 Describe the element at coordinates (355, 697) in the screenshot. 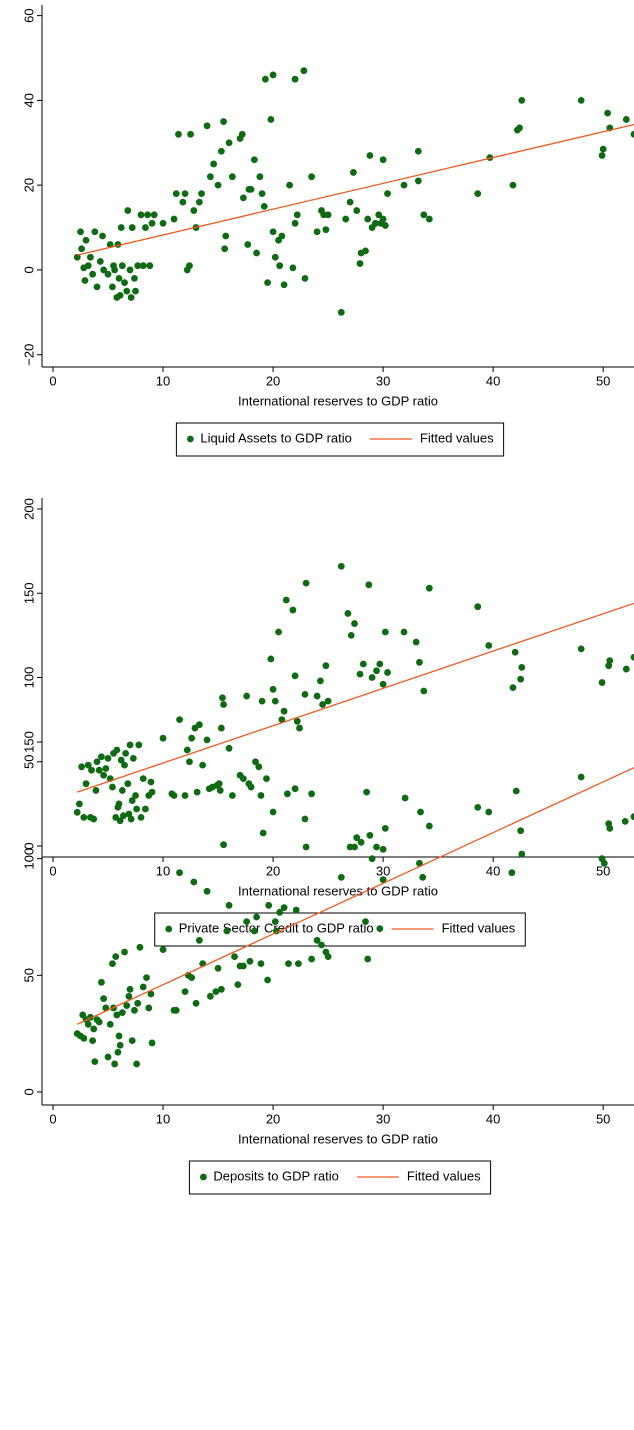

I see `fitted-line` at that location.